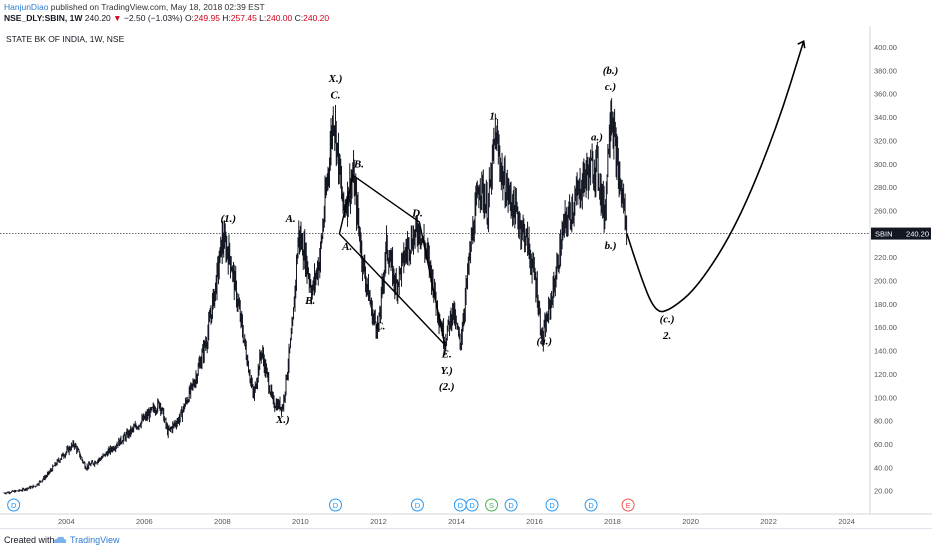 The image size is (932, 551). Describe the element at coordinates (29, 540) in the screenshot. I see `created-with-text: Created with` at that location.